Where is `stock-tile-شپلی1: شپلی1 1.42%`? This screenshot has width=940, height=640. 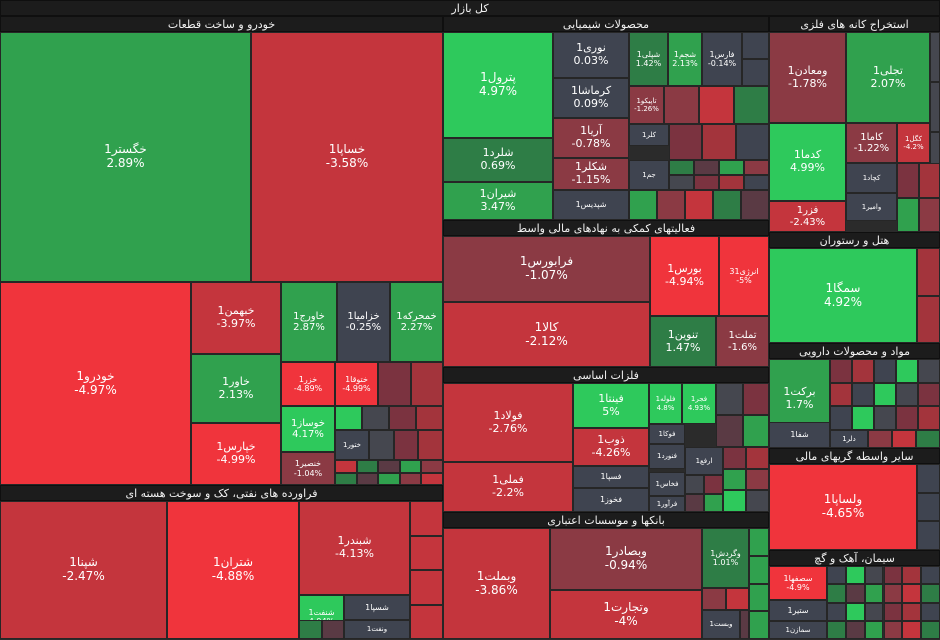 stock-tile-شپلی1: شپلی1 1.42% is located at coordinates (648, 59).